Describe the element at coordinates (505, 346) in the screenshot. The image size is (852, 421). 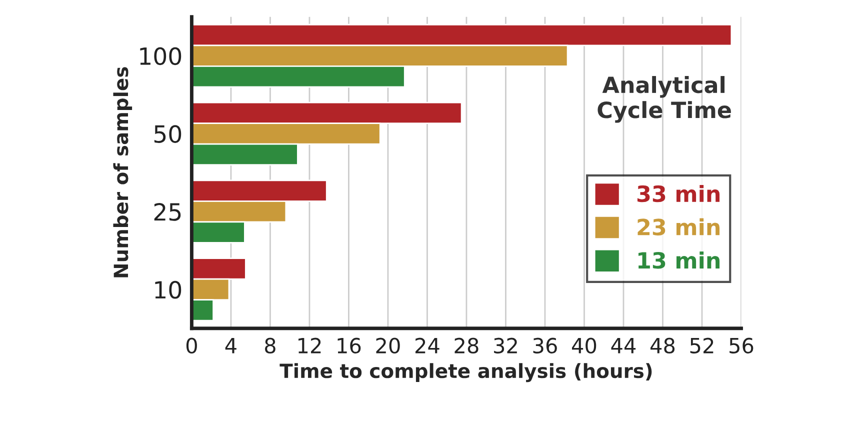
I see `x-tick-label: 32` at that location.